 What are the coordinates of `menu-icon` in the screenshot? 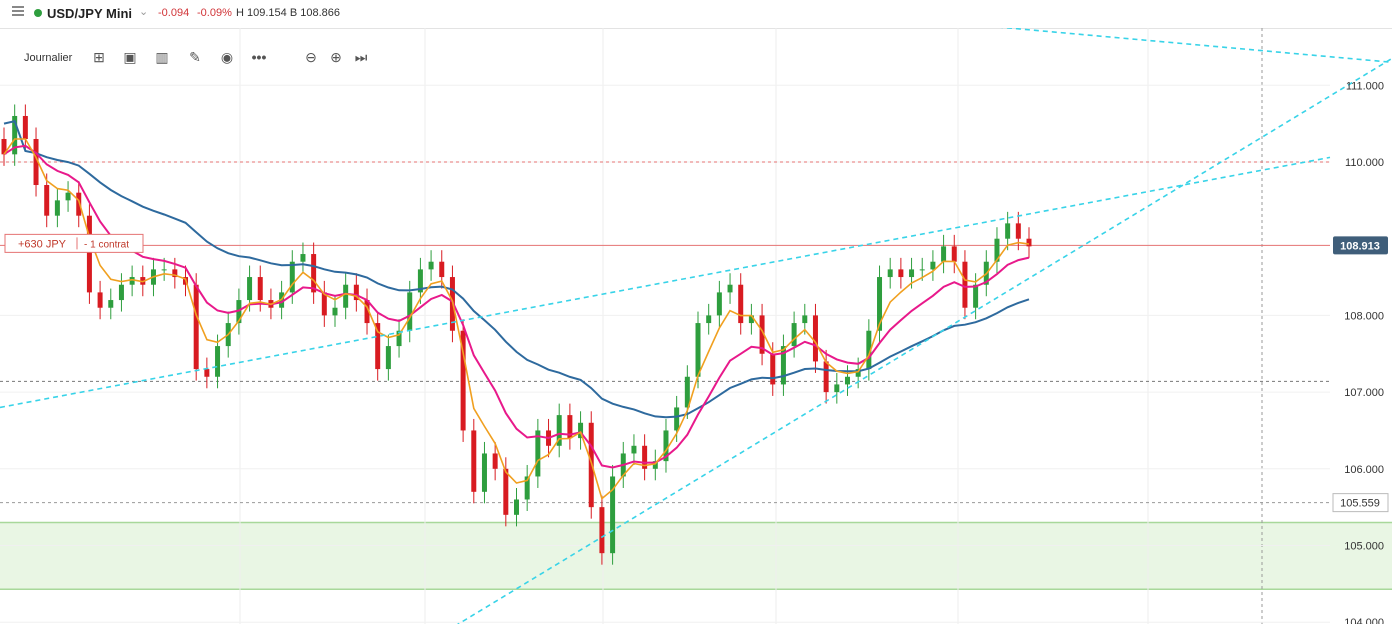 It's located at (18, 11).